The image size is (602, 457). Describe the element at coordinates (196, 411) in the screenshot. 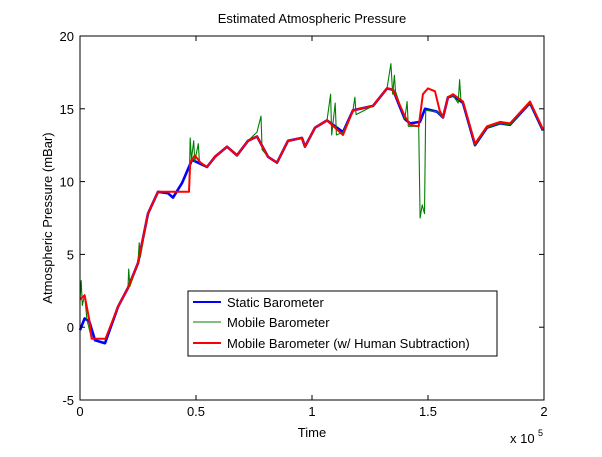

I see `x-tick-label: 0.5` at that location.